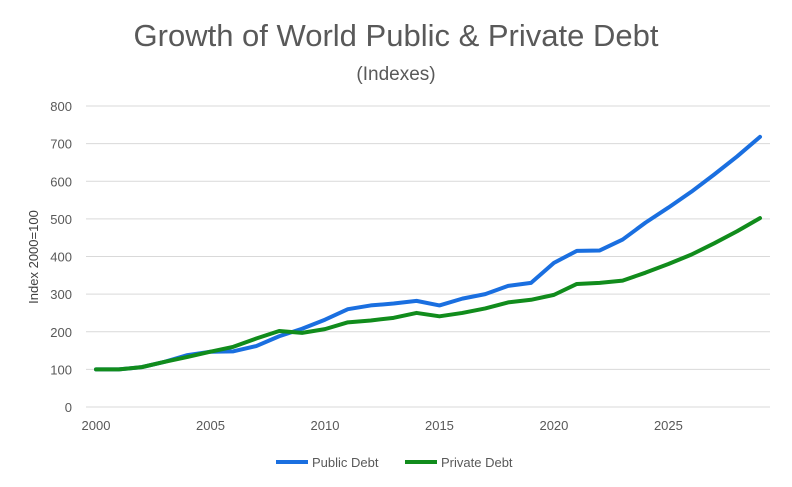 This screenshot has height=487, width=792. What do you see at coordinates (61, 144) in the screenshot?
I see `y-tick-label: 700` at bounding box center [61, 144].